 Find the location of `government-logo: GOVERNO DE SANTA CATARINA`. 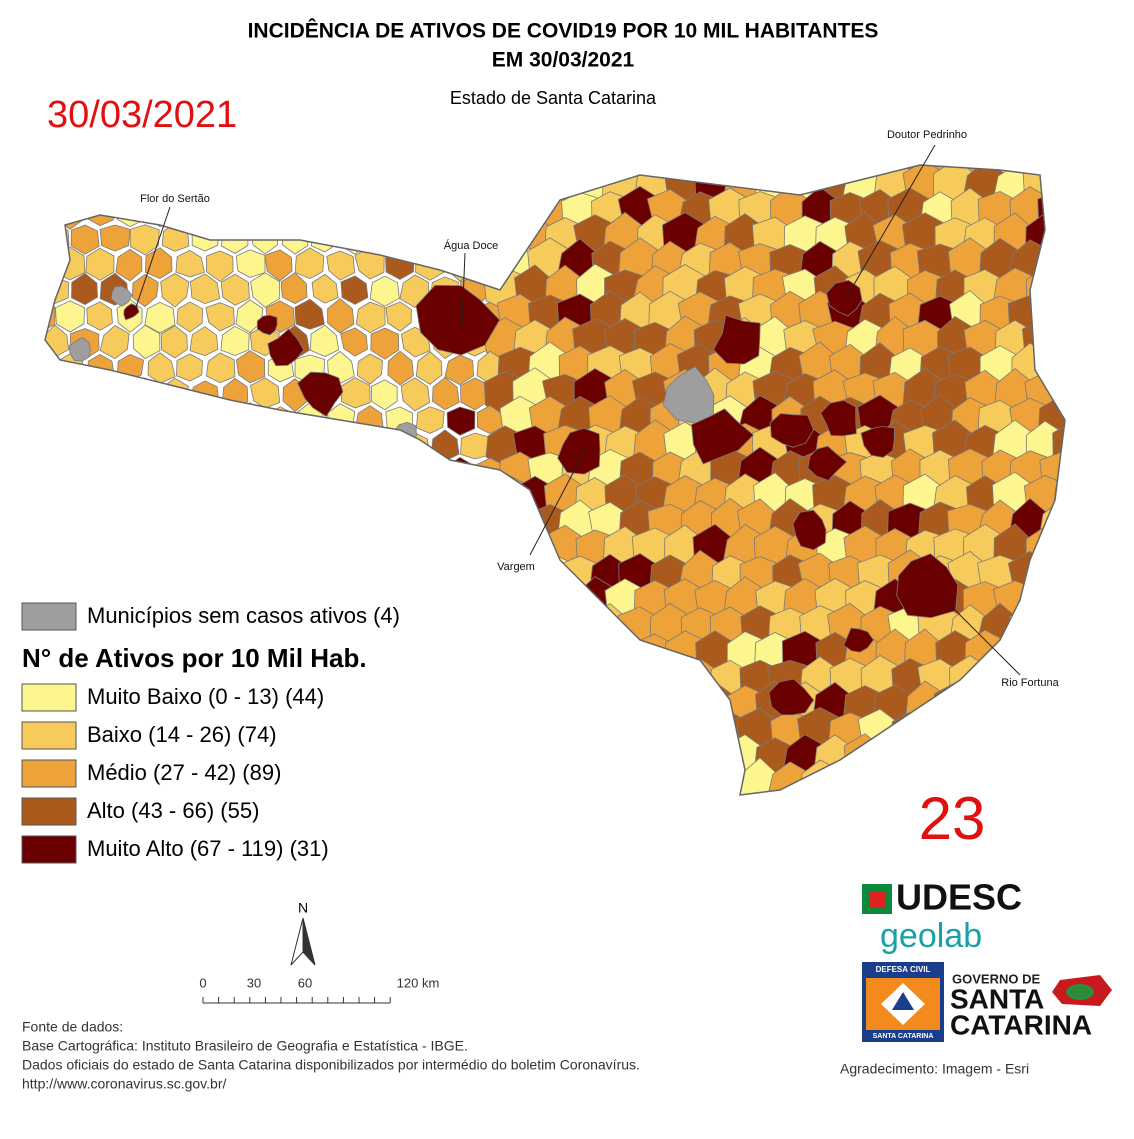

government-logo: GOVERNO DE SANTA CATARINA is located at coordinates (1031, 1005).